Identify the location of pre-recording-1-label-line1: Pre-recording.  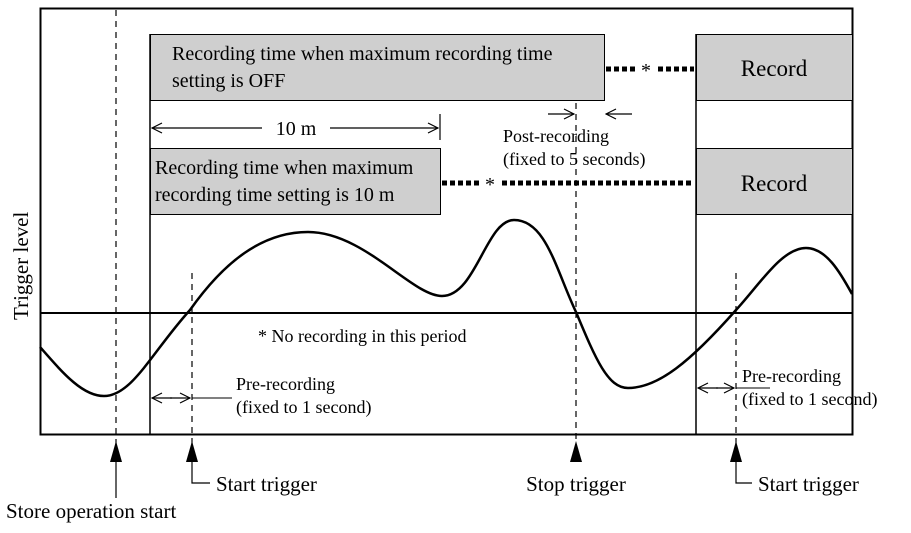
(285, 384).